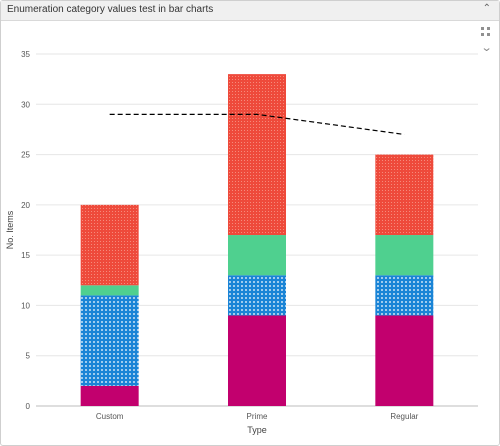 The width and height of the screenshot is (500, 446). I want to click on y-tick-label: 35, so click(25, 54).